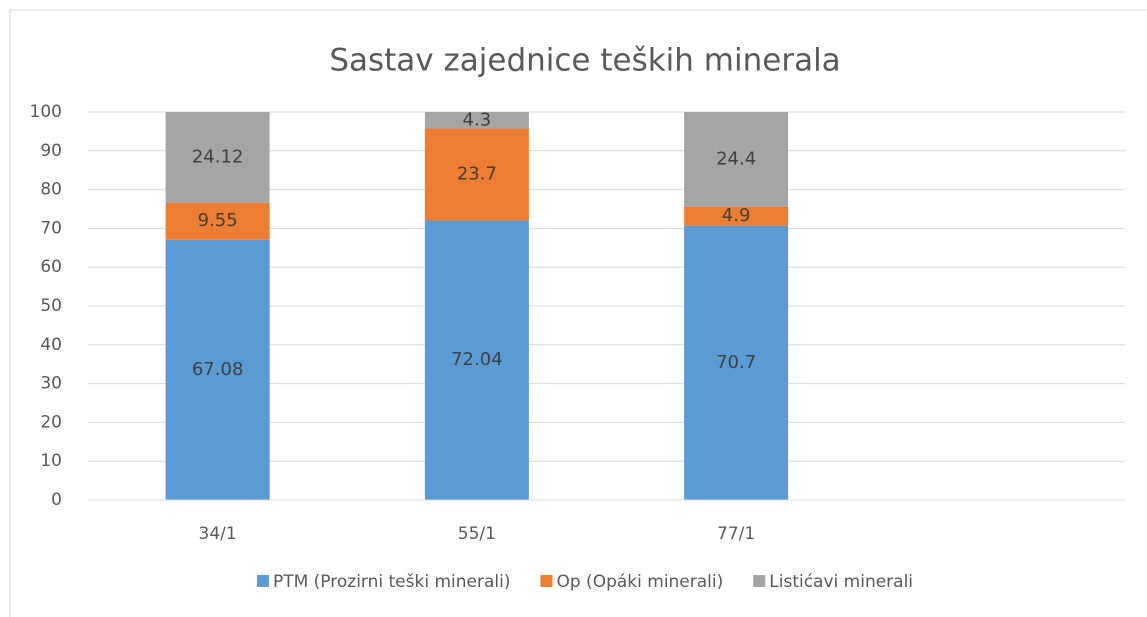 The image size is (1147, 617). I want to click on y-tick-label: 30, so click(51, 384).